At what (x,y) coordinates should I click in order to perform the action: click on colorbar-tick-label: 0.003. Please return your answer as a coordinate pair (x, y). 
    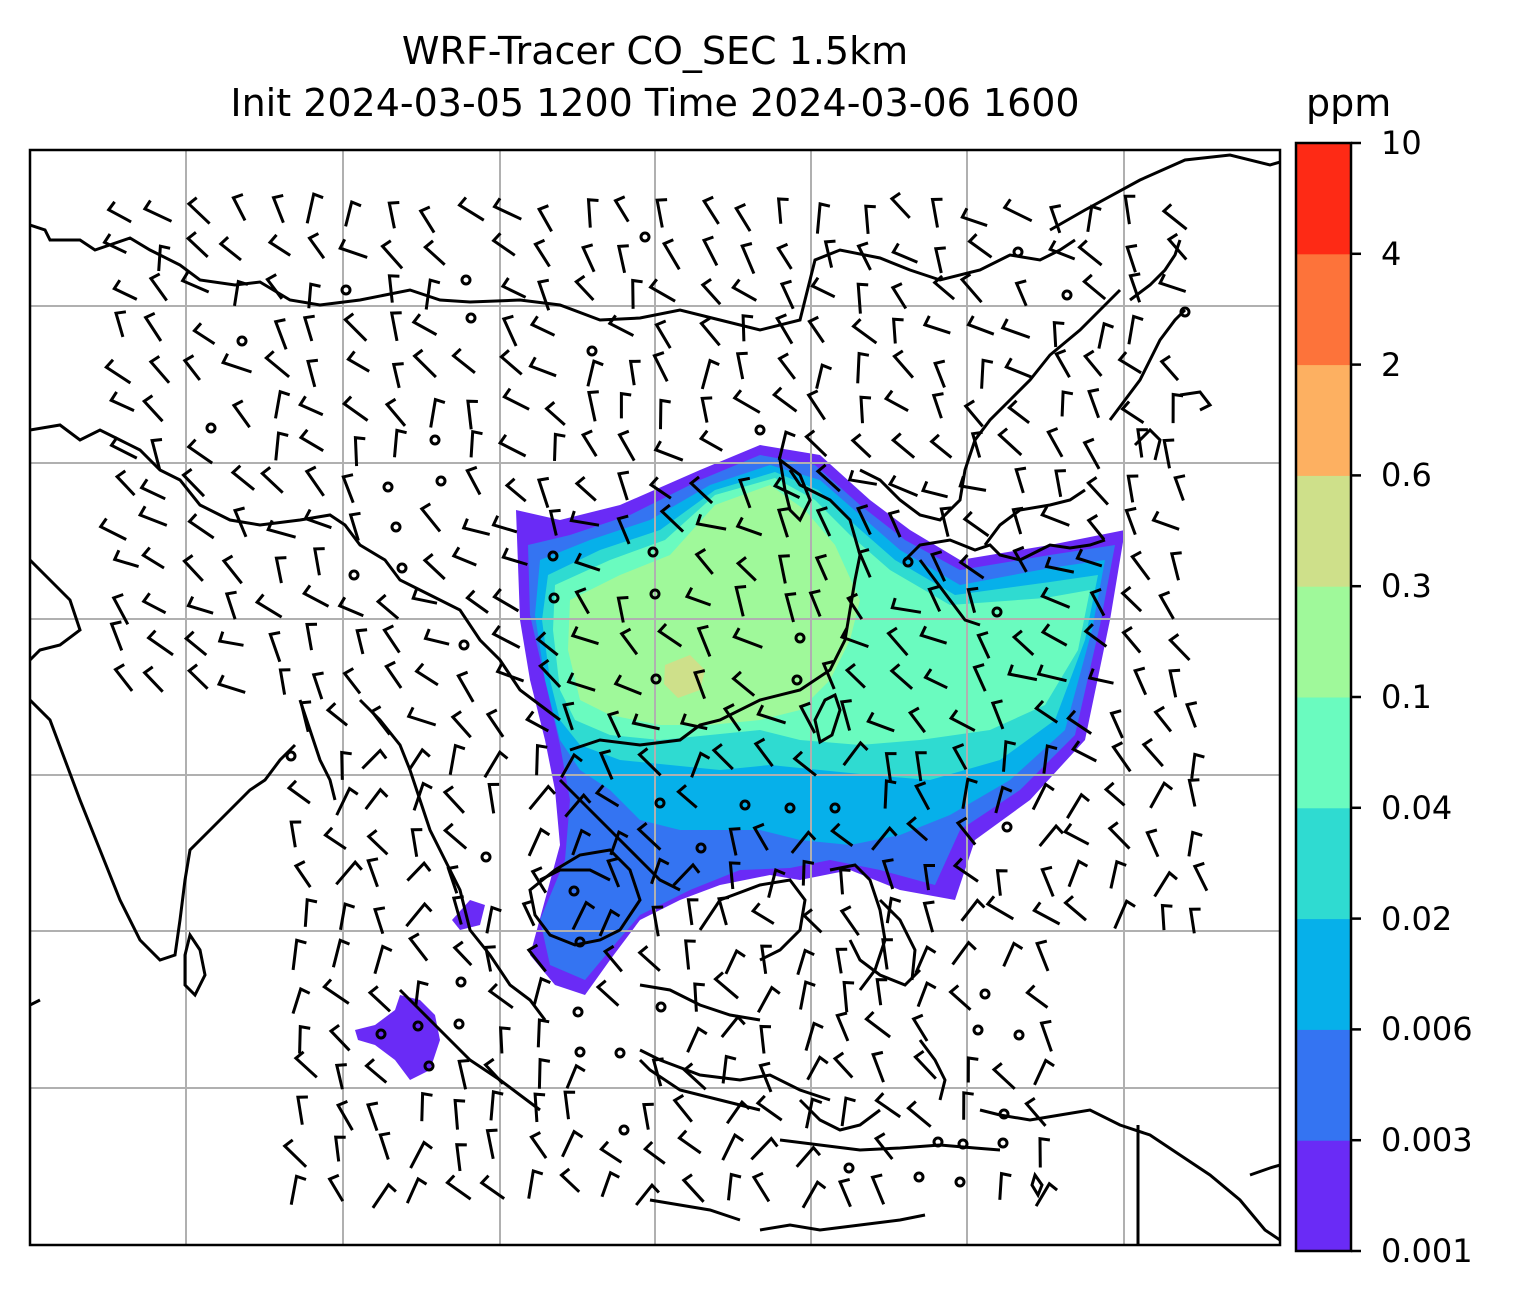
    Looking at the image, I should click on (1427, 1140).